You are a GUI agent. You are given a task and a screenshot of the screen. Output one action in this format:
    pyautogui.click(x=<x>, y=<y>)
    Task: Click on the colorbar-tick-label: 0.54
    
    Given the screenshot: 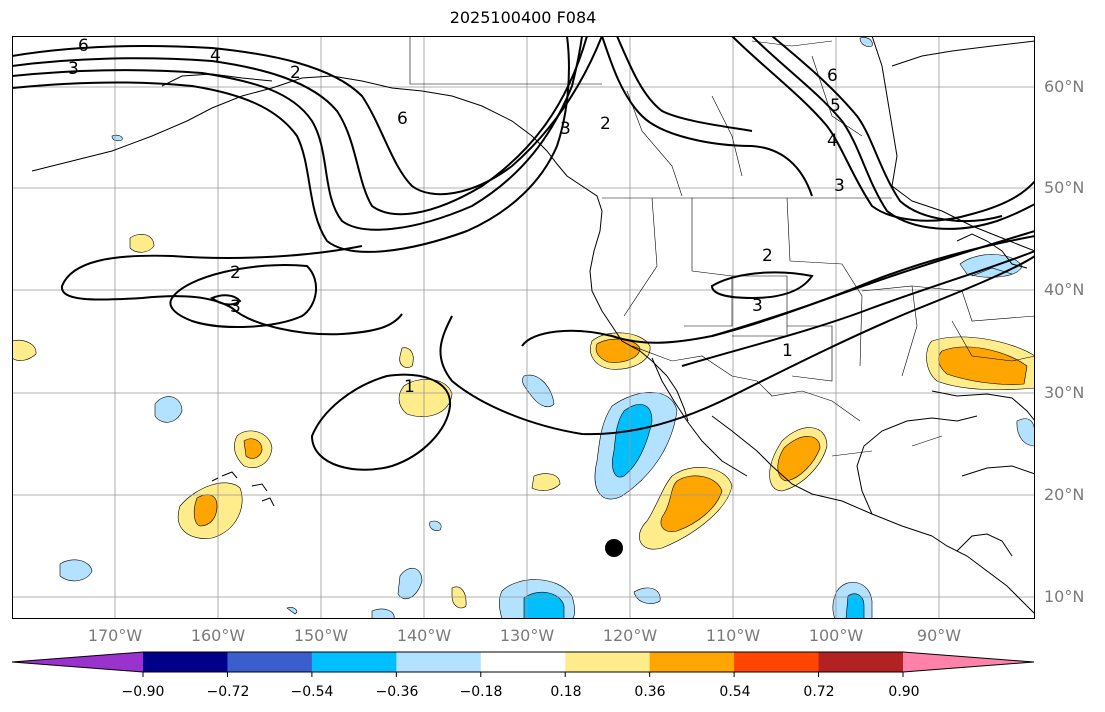 What is the action you would take?
    pyautogui.click(x=735, y=692)
    